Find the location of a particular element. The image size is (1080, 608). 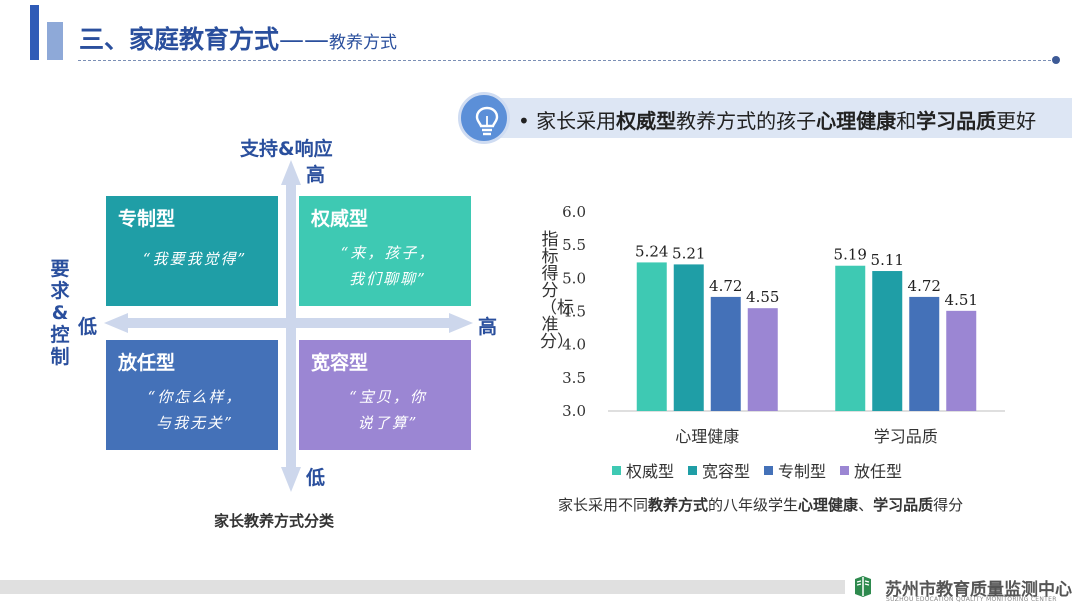

caption-part: 的八年级学生 is located at coordinates (753, 505).